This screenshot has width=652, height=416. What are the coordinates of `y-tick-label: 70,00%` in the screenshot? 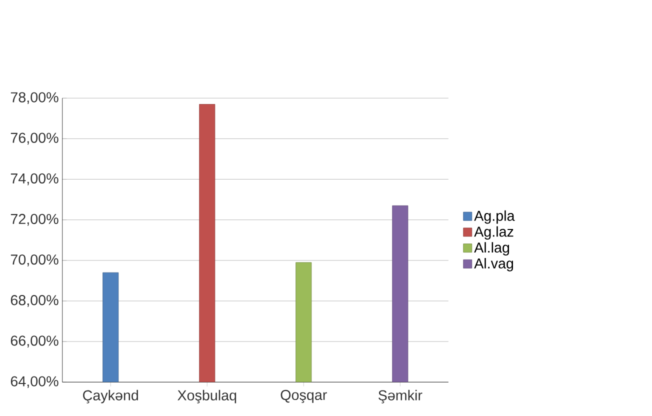 It's located at (34, 260).